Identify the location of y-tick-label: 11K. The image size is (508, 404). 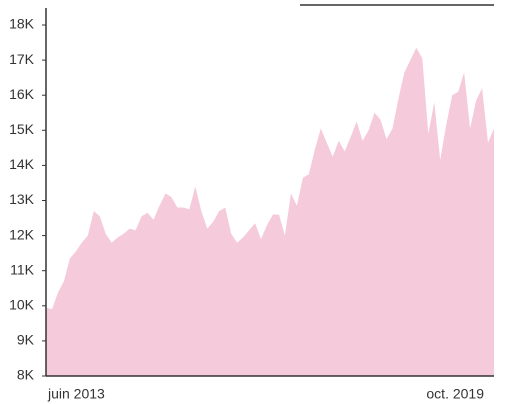
(22, 269).